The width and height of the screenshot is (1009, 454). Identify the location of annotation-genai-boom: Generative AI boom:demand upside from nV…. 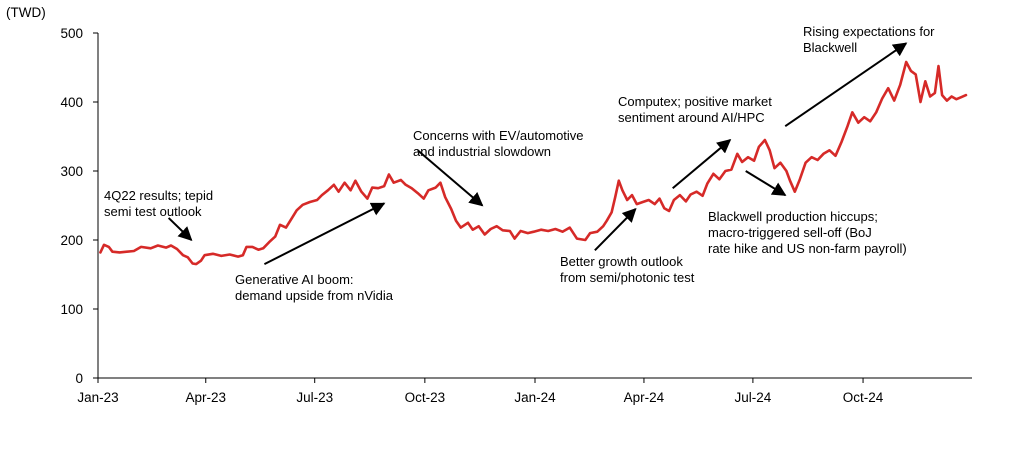
(314, 252).